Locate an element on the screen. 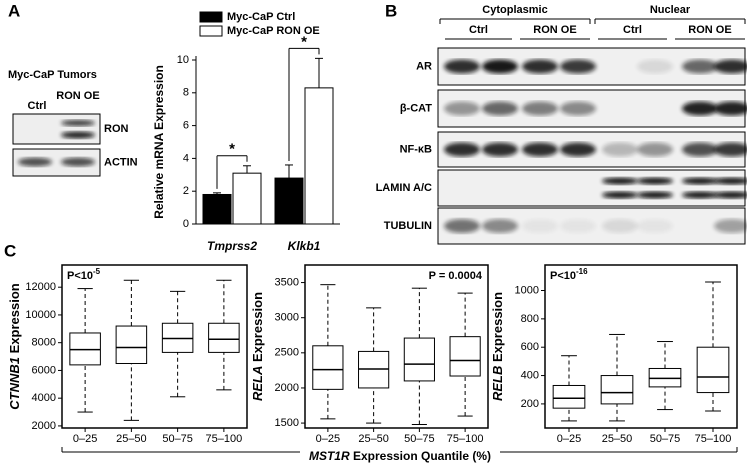 This screenshot has height=463, width=747. x-axis-rest: Expression Quantile (%) is located at coordinates (422, 456).